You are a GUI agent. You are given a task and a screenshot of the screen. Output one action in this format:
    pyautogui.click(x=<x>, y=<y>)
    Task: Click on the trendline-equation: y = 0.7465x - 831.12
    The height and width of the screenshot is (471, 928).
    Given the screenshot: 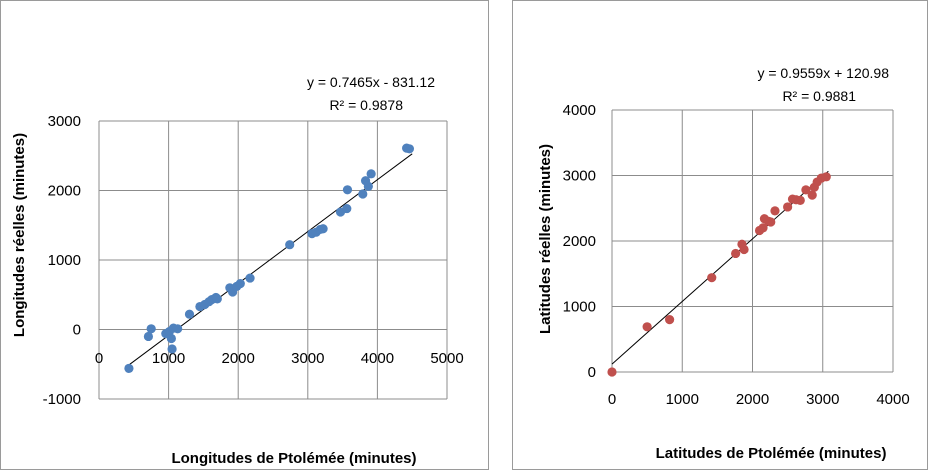 What is the action you would take?
    pyautogui.click(x=371, y=82)
    